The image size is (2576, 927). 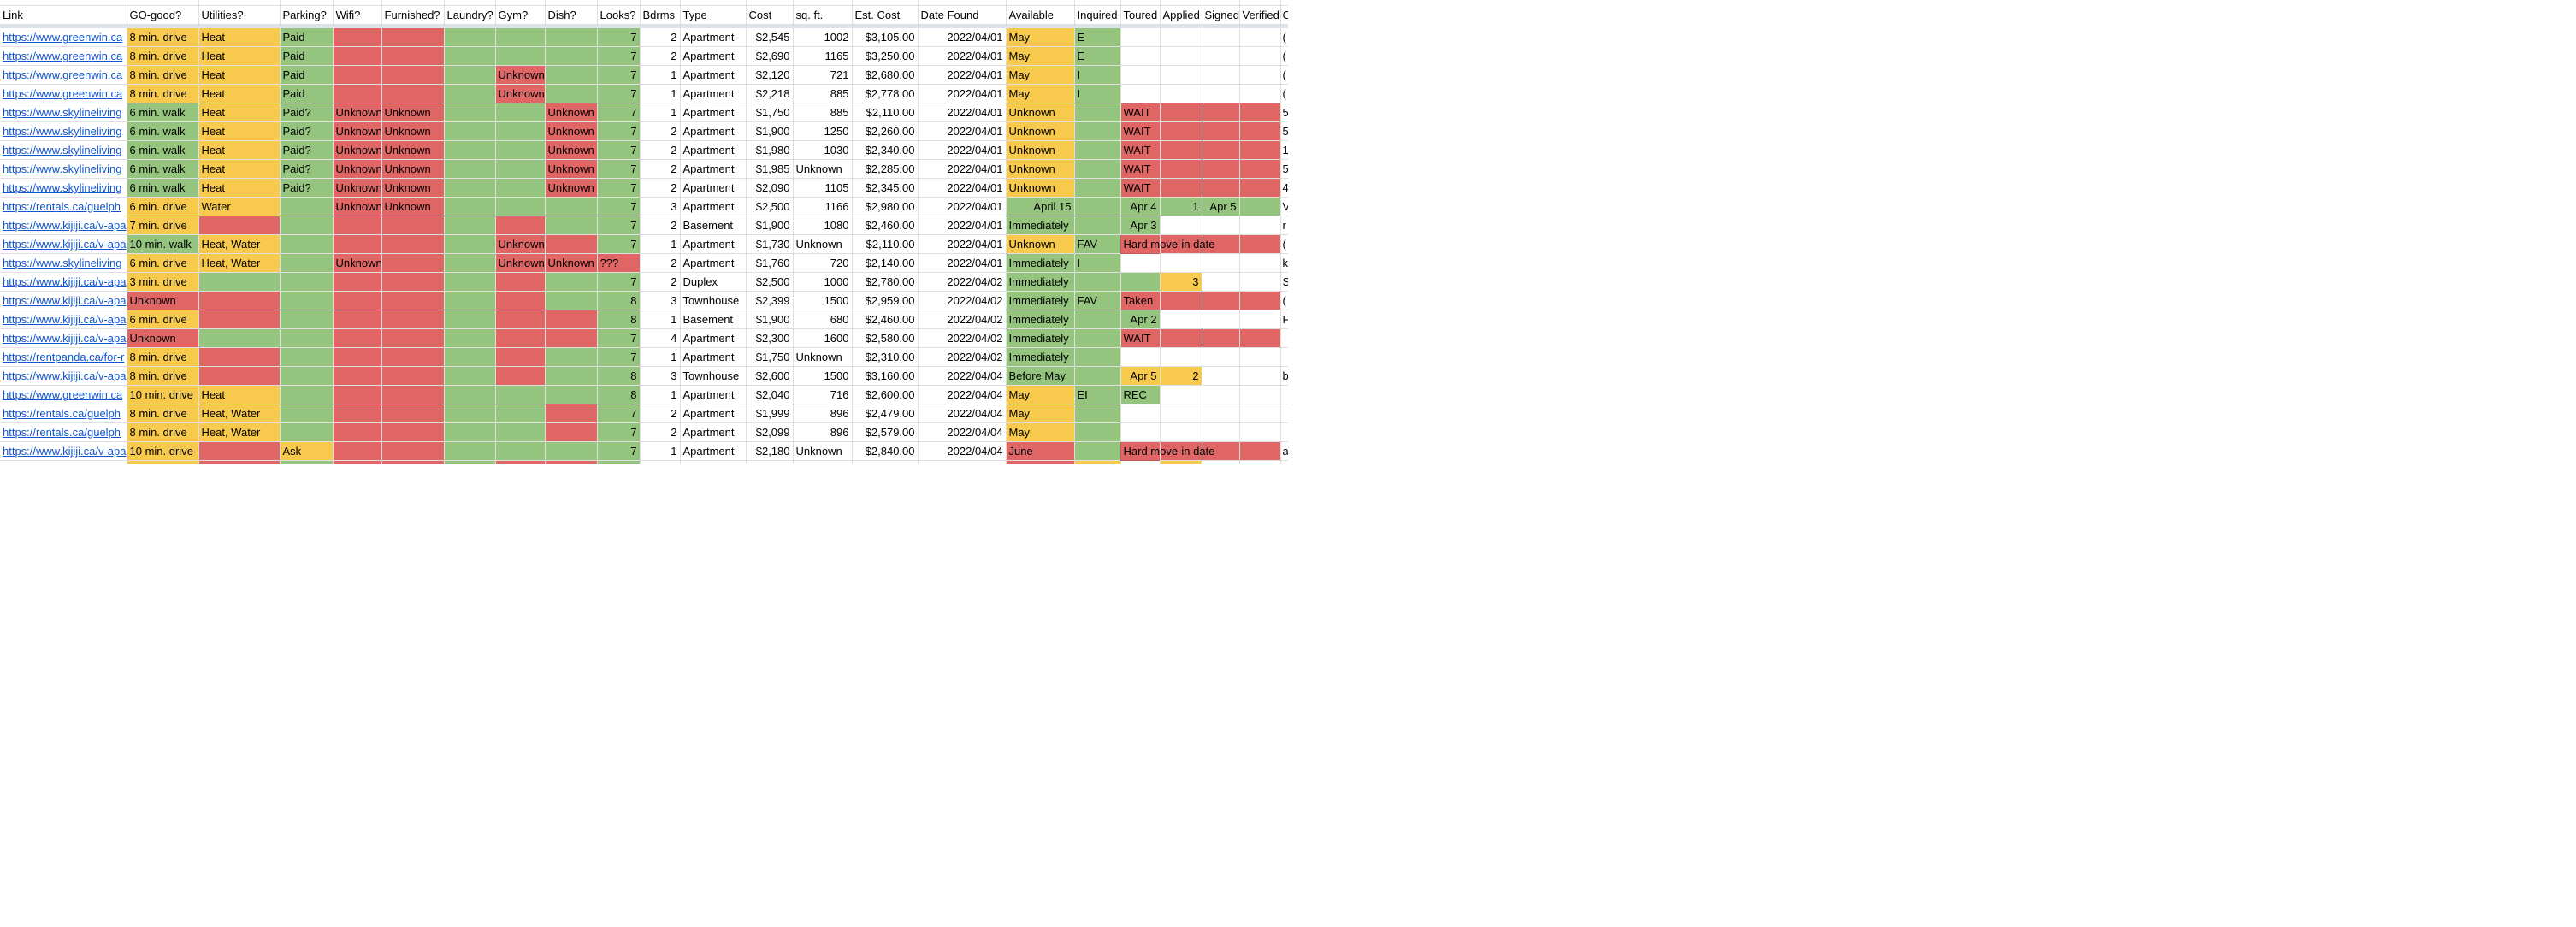 What do you see at coordinates (1181, 376) in the screenshot?
I see `cell-app: 2` at bounding box center [1181, 376].